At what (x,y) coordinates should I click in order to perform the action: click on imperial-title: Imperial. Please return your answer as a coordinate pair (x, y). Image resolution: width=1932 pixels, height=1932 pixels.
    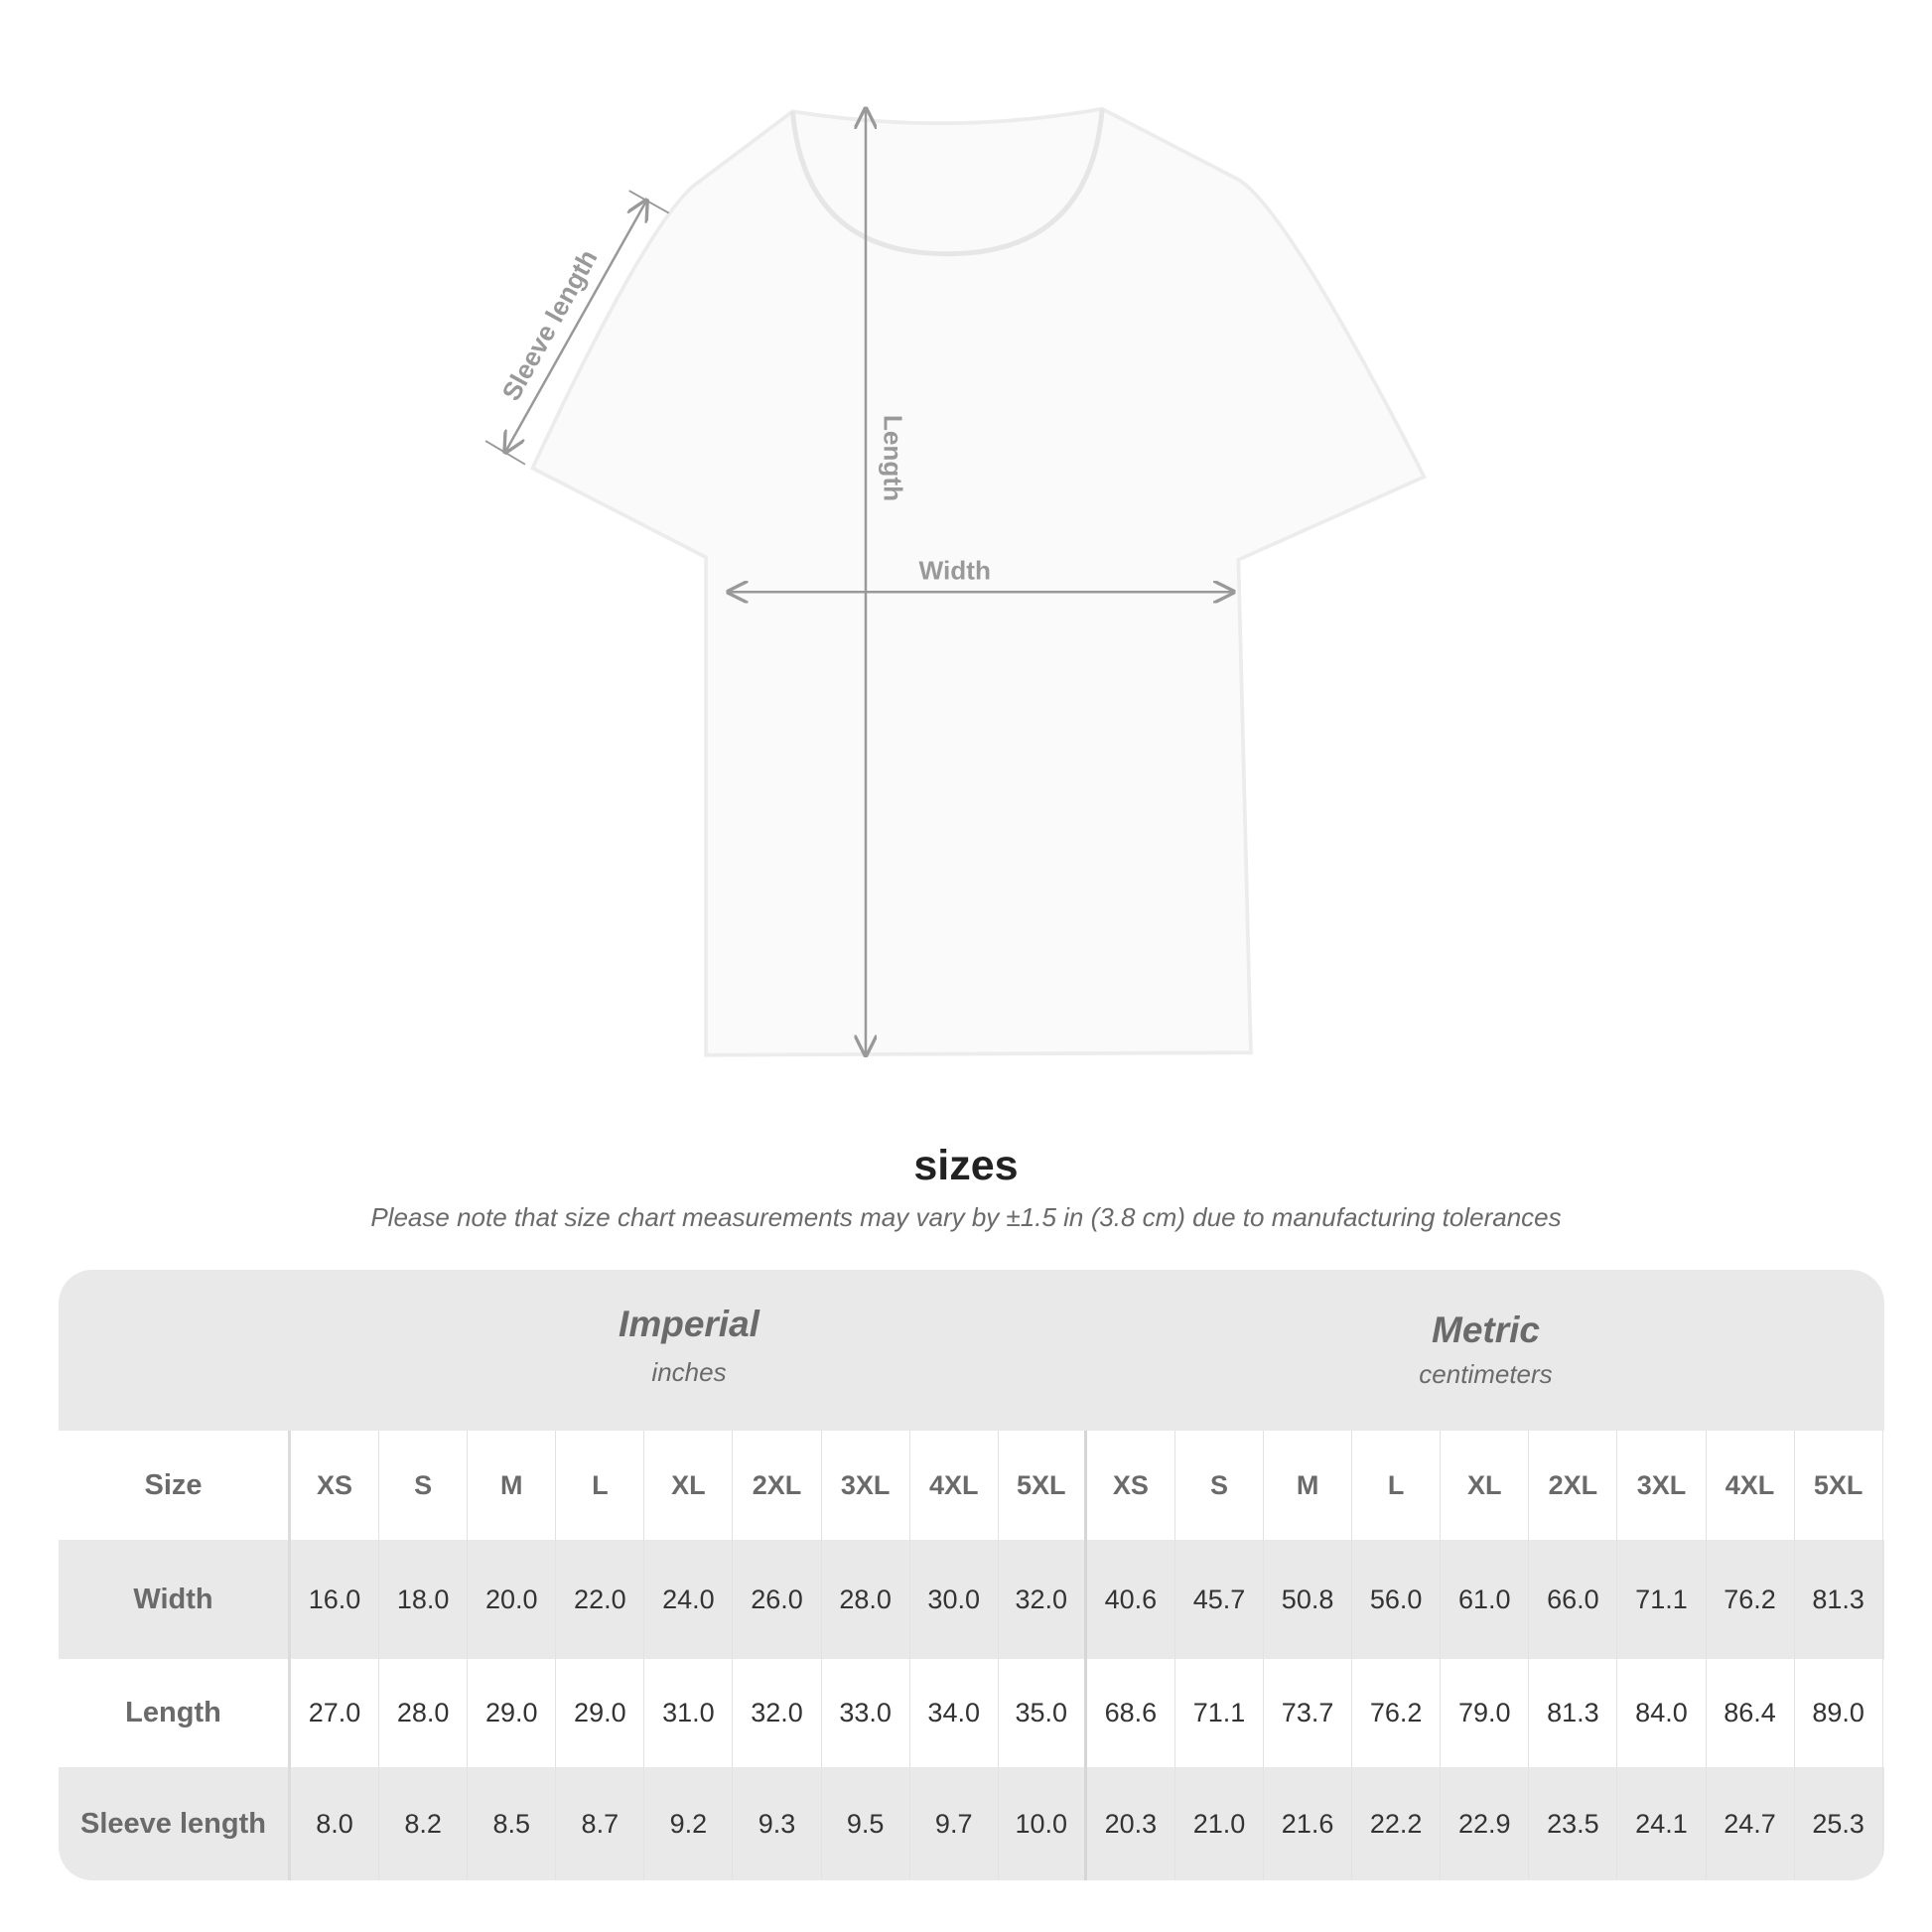
    Looking at the image, I should click on (689, 1324).